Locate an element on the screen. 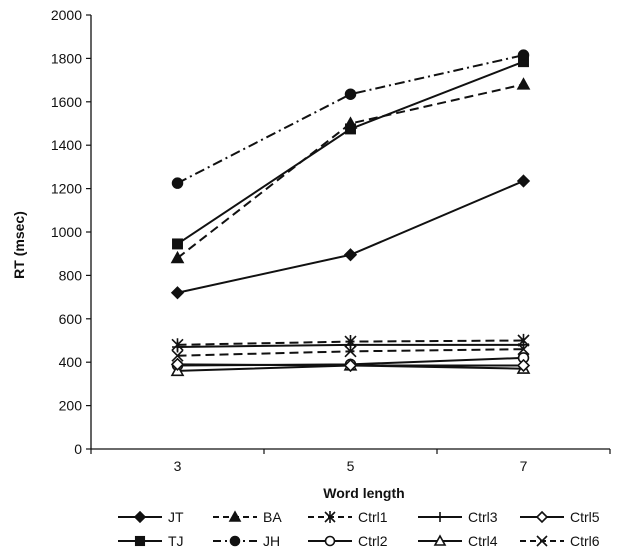  series-jt is located at coordinates (350, 237).